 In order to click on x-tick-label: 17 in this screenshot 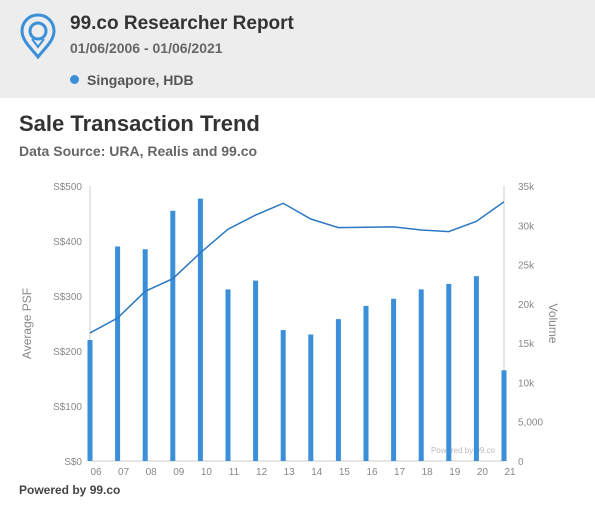, I will do `click(400, 472)`.